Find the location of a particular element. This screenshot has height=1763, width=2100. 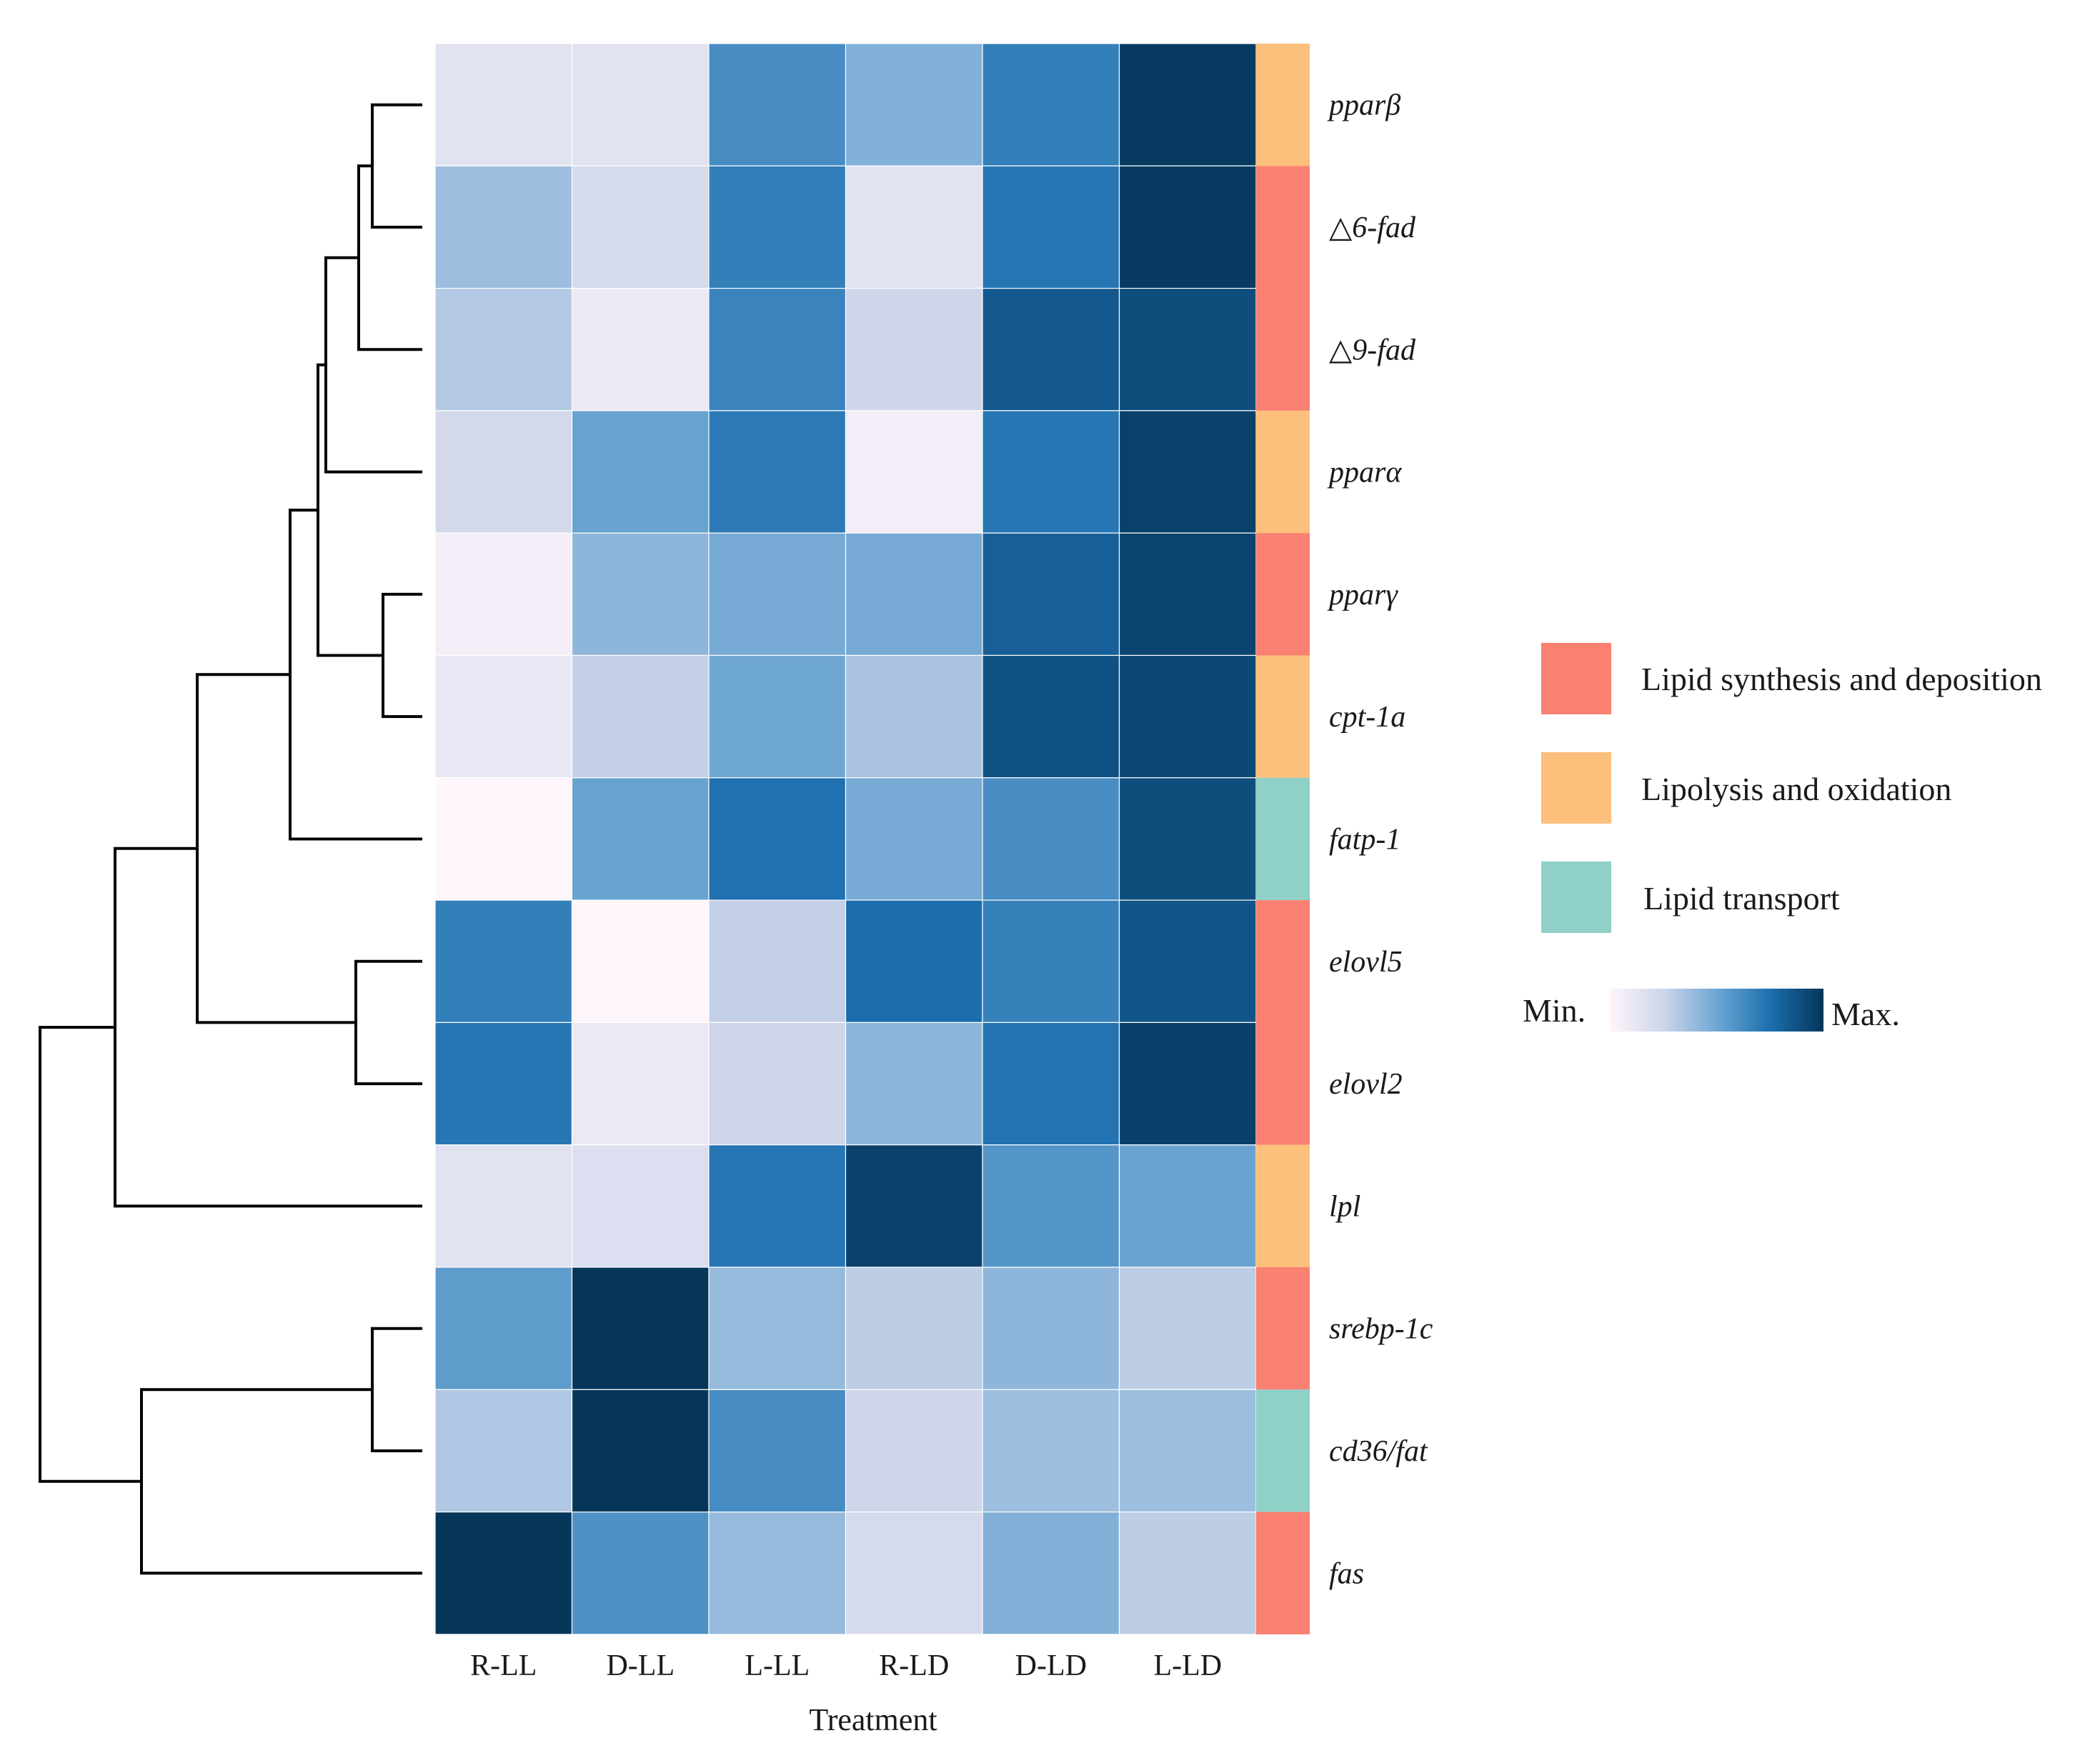

treatment-labels: R-LL D-LL L-LL R-LD D-LD L-LD is located at coordinates (846, 1665).